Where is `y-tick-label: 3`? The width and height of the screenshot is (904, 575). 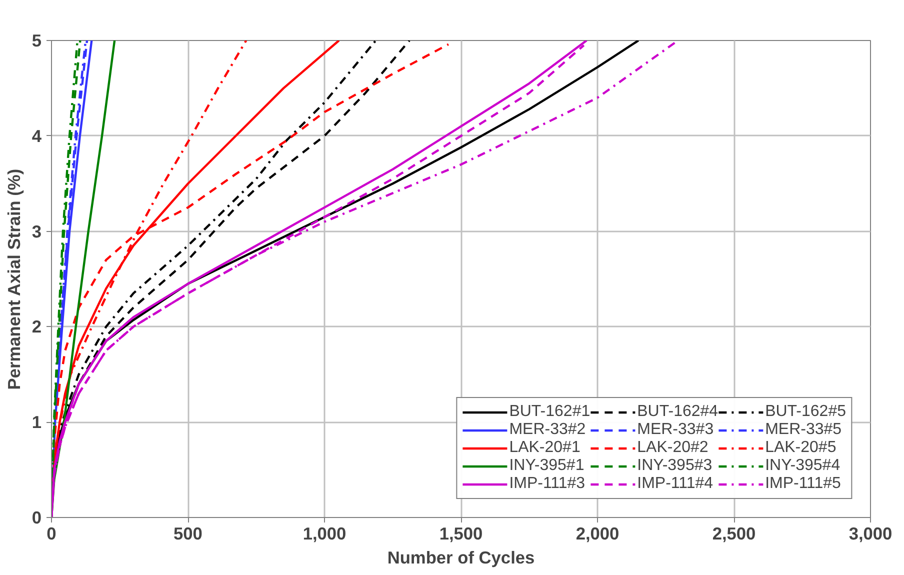 y-tick-label: 3 is located at coordinates (37, 231).